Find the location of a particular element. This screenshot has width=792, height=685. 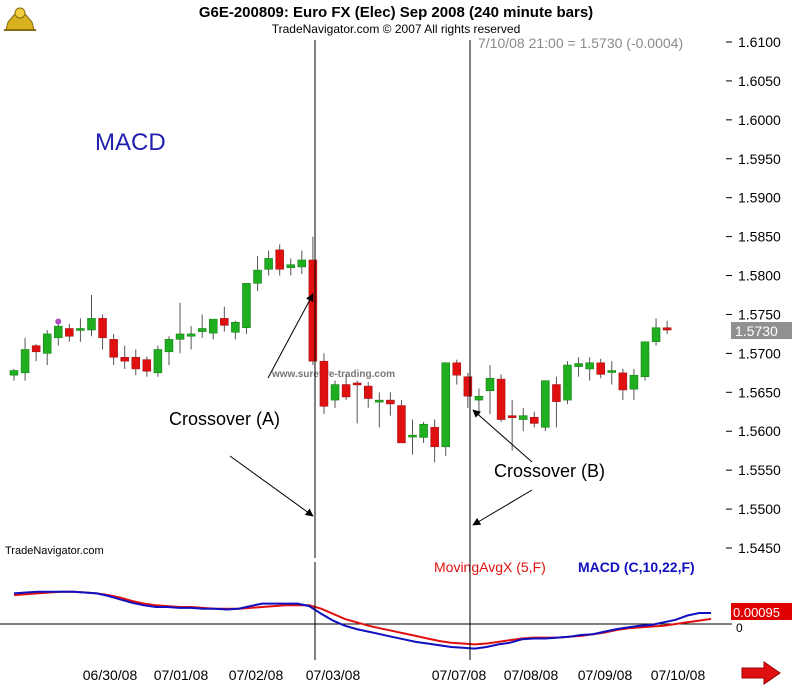

y-tick-label: 1.5500 is located at coordinates (759, 509).